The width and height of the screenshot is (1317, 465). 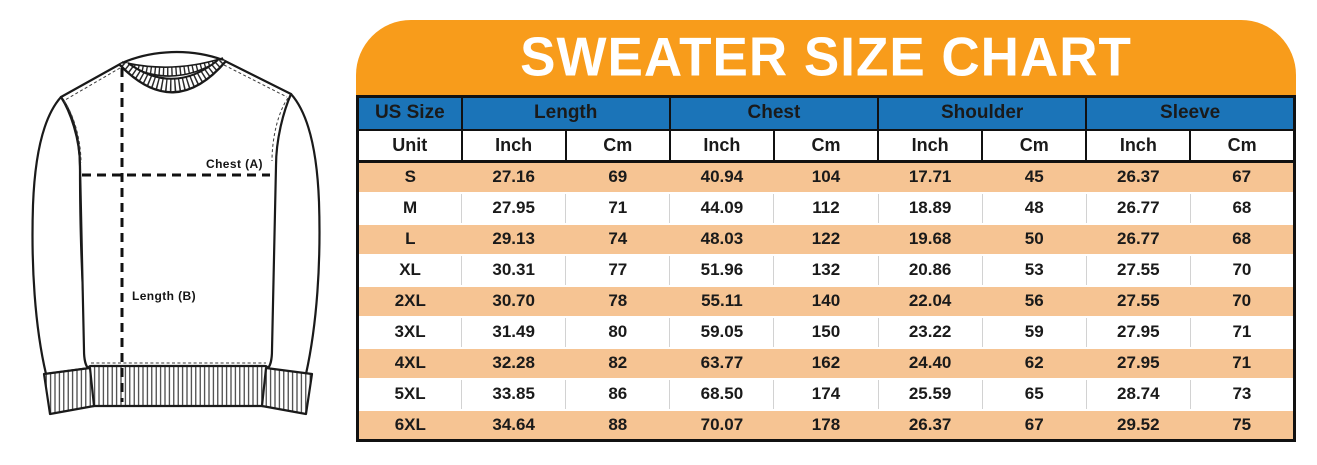 What do you see at coordinates (409, 363) in the screenshot?
I see `size-label-cell: 4XL` at bounding box center [409, 363].